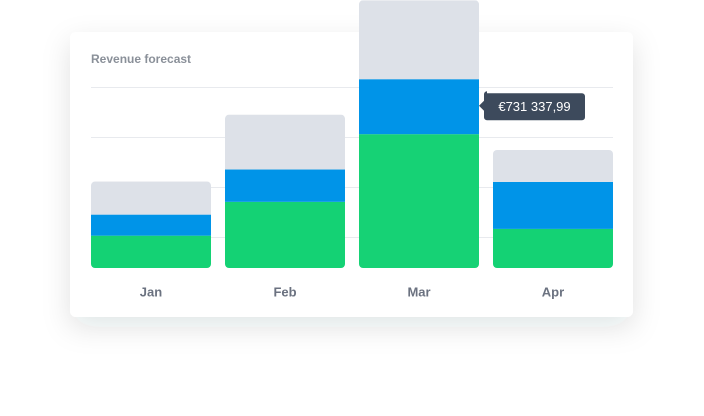 This screenshot has width=704, height=416. I want to click on x-tick-label: Jan, so click(151, 291).